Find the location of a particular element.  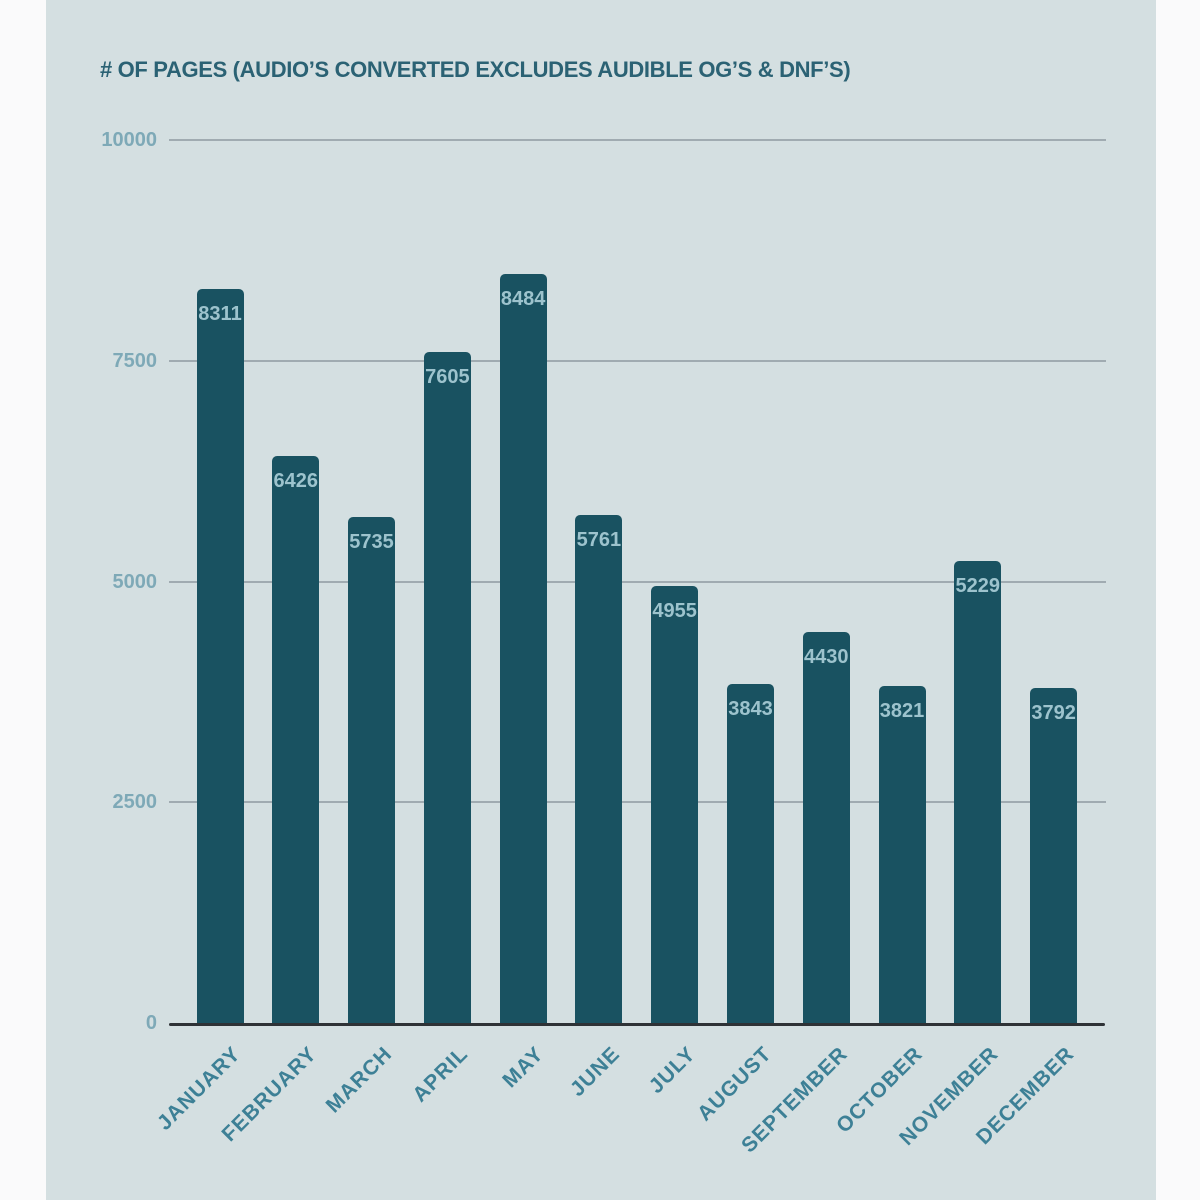

bar-value-label: 5735 is located at coordinates (371, 541).